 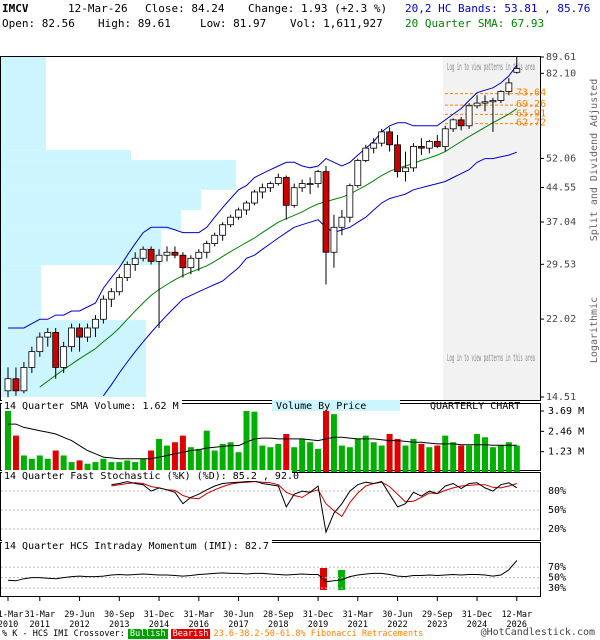 What do you see at coordinates (317, 8) in the screenshot?
I see `change: Change: 1.93 (+2.3 %)` at bounding box center [317, 8].